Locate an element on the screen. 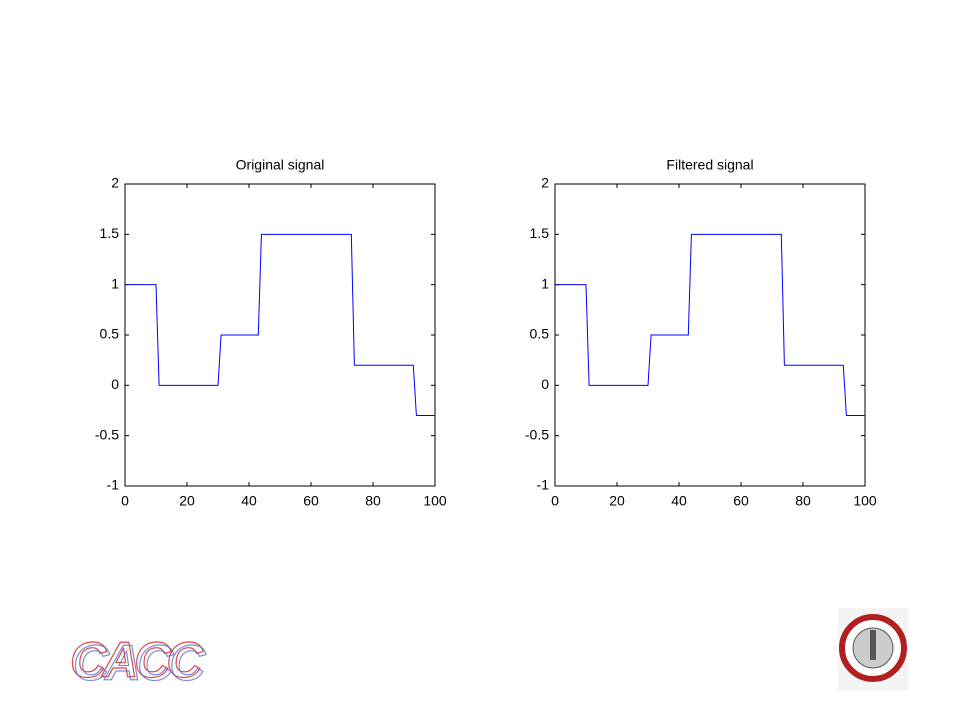 The height and width of the screenshot is (720, 960). logo-text-shadow: CACC is located at coordinates (139, 663).